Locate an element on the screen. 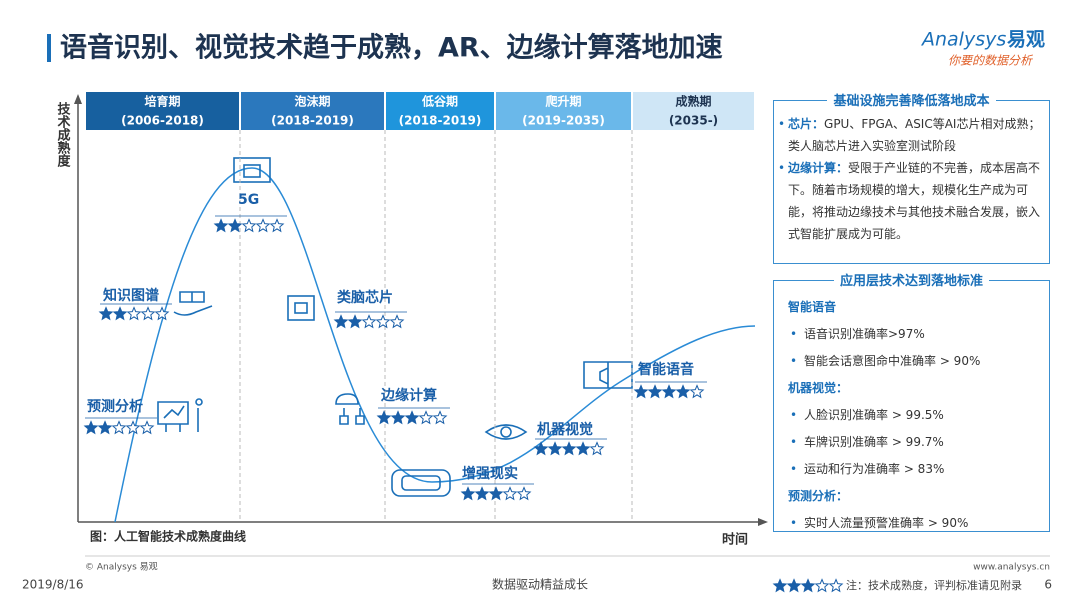 Image resolution: width=1080 pixels, height=608 pixels. logo-name: 易观 is located at coordinates (1026, 40).